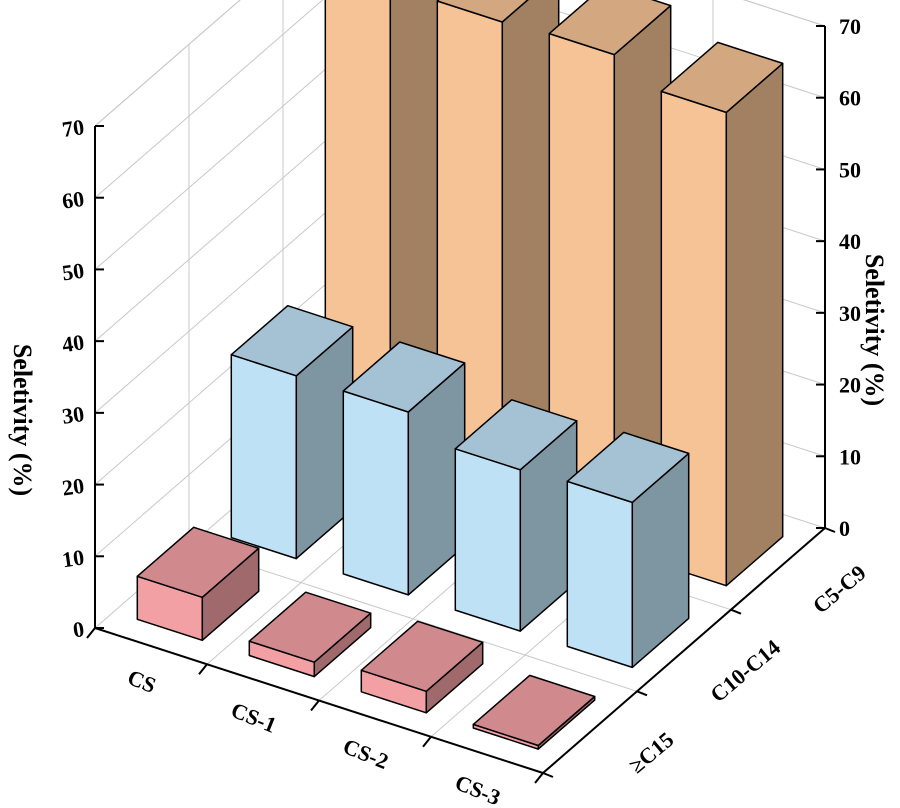 The image size is (900, 808). I want to click on z-tick-label-left: 60, so click(72, 200).